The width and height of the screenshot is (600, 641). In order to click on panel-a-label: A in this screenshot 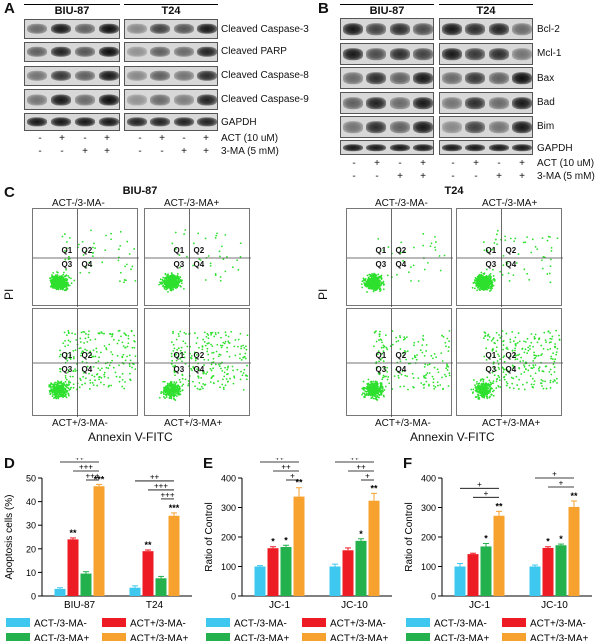, I will do `click(9, 8)`.